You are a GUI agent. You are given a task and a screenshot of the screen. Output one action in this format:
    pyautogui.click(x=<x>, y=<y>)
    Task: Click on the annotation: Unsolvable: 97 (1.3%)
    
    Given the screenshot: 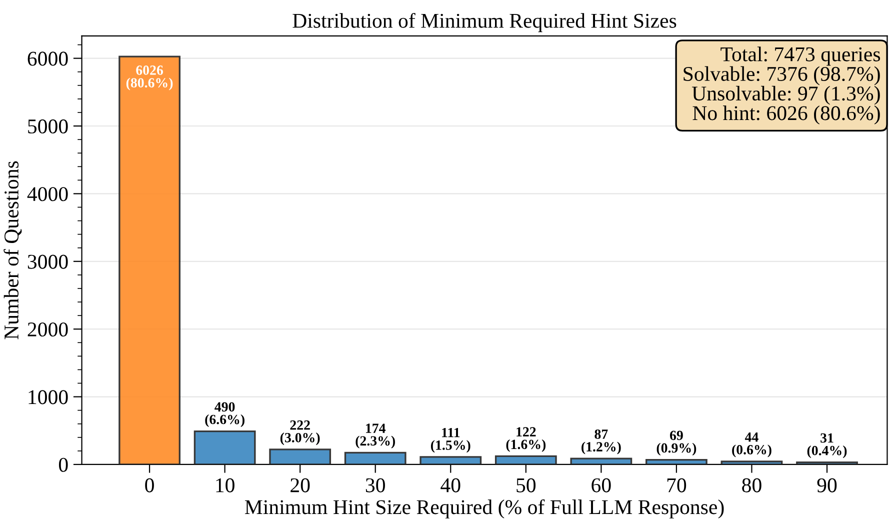 What is the action you would take?
    pyautogui.click(x=786, y=95)
    